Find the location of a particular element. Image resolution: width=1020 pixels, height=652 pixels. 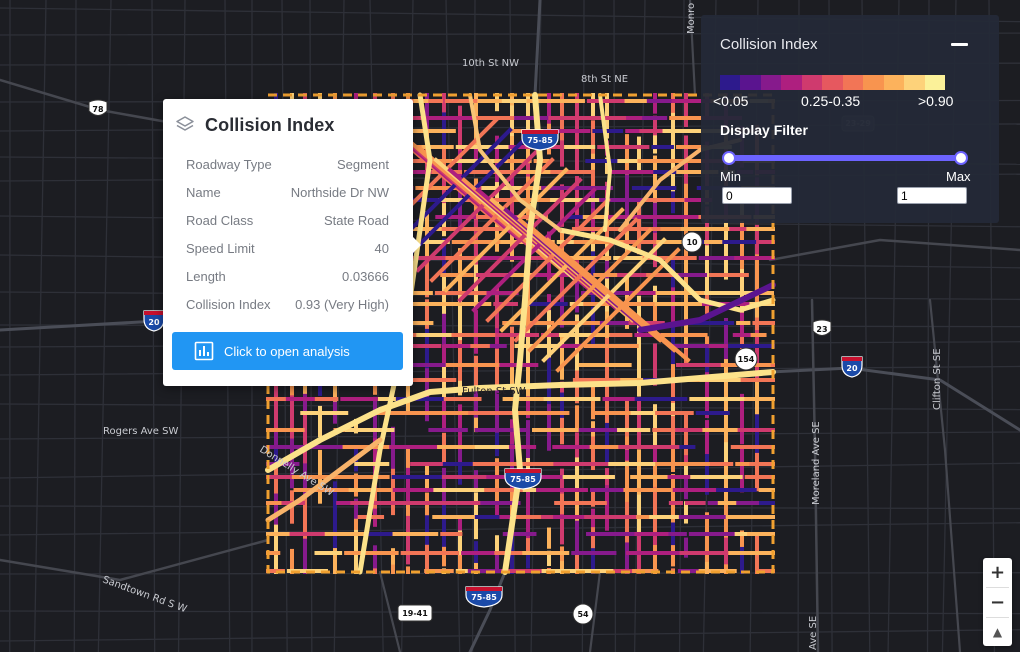

open-analysis-label: Click to open analysis is located at coordinates (287, 351).